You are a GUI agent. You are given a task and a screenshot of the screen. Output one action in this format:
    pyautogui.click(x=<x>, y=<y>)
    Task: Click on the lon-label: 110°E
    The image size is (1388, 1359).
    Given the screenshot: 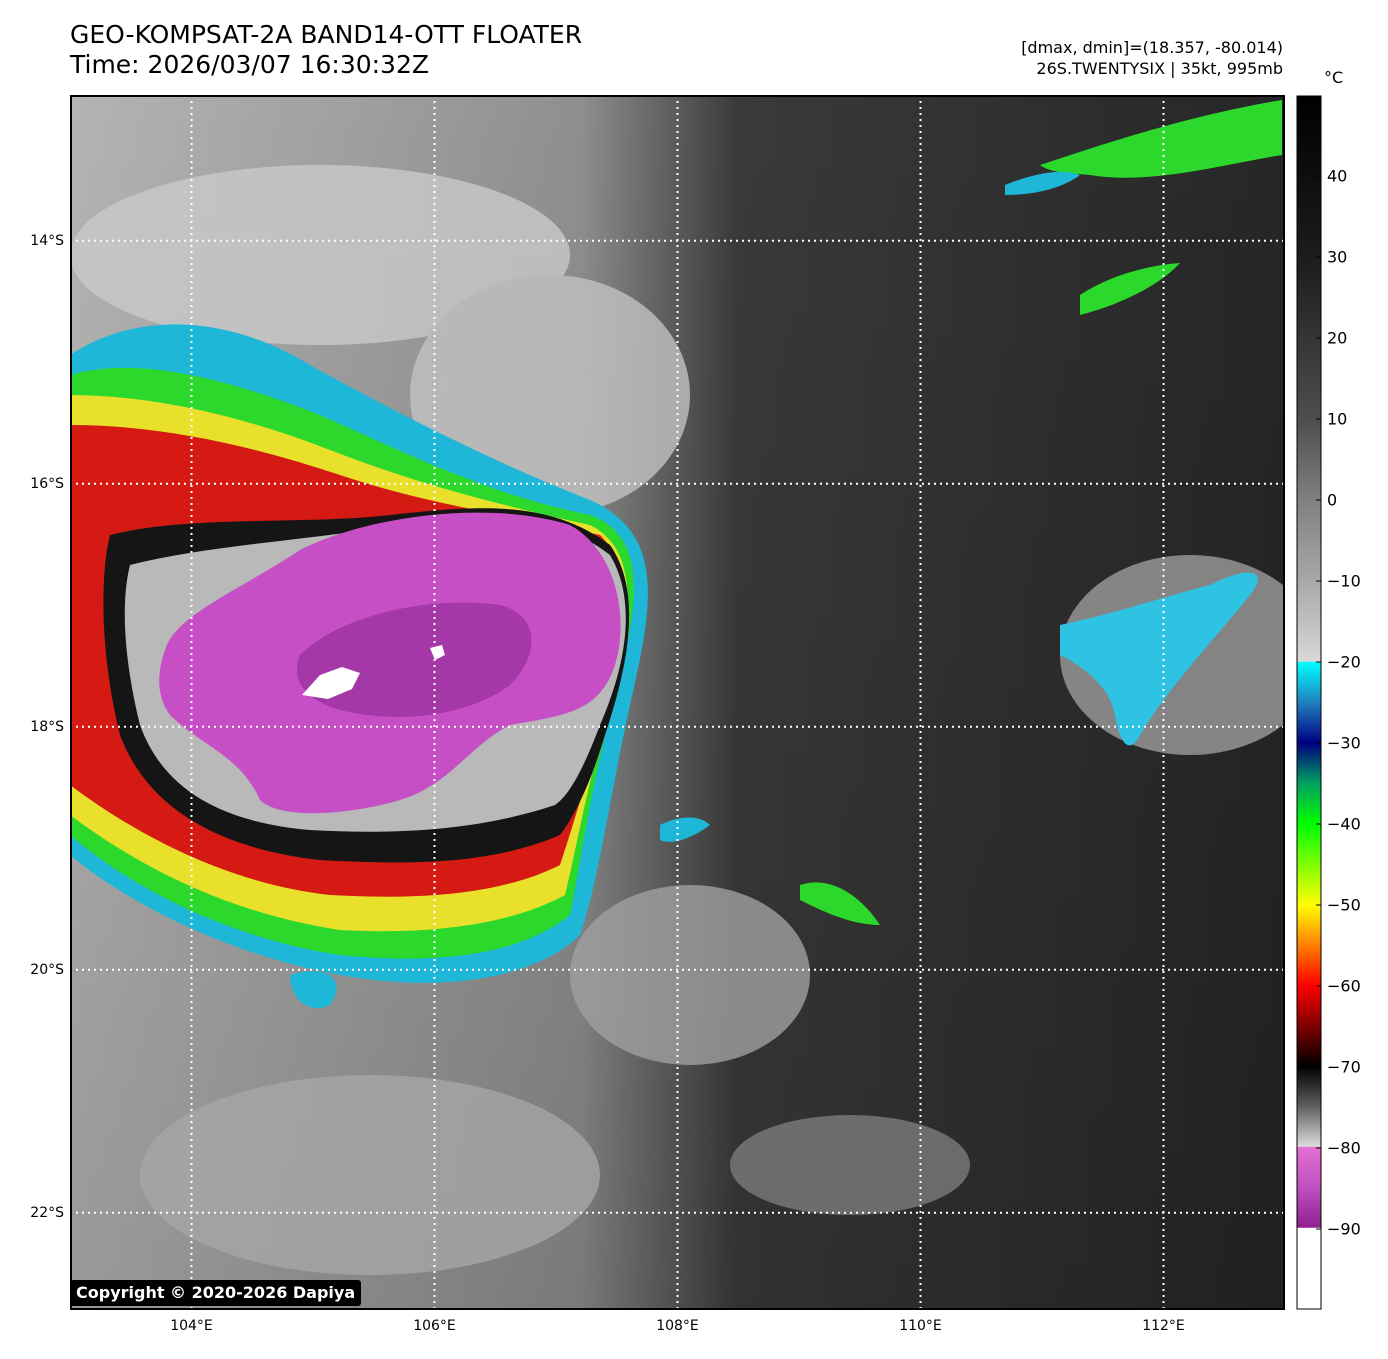 What is the action you would take?
    pyautogui.click(x=920, y=1326)
    